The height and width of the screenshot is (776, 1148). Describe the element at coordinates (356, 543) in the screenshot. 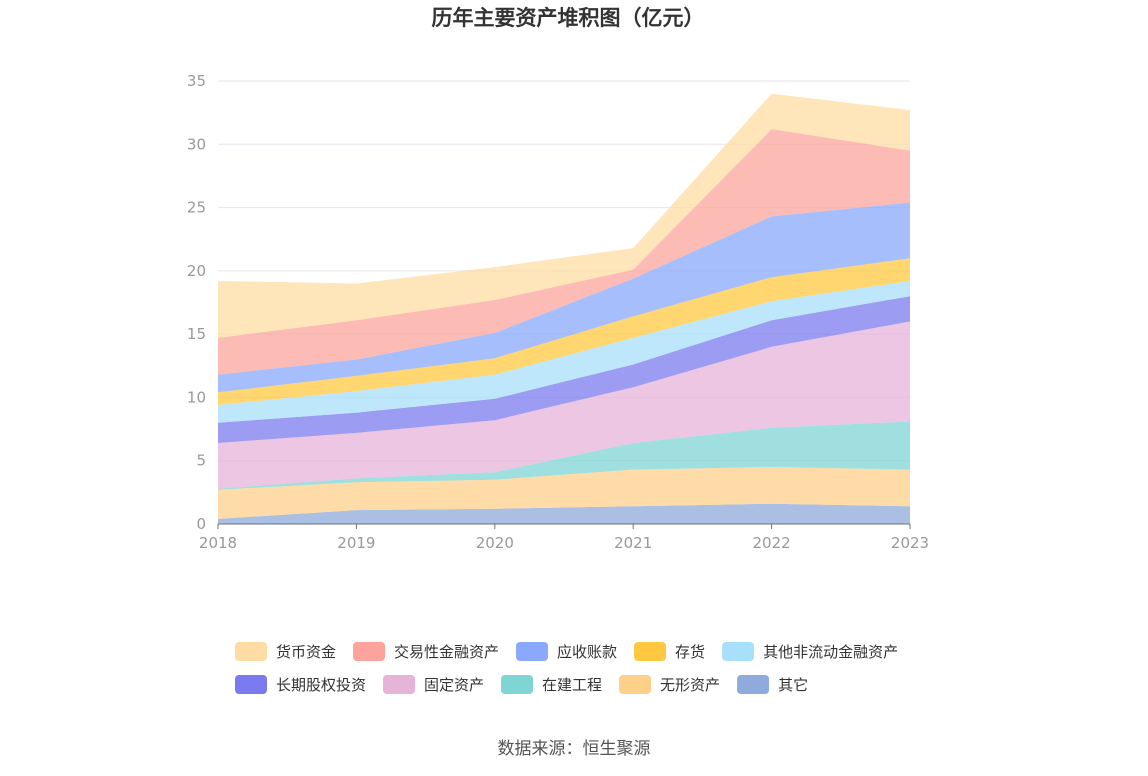

I see `x-tick-label: 2019` at that location.